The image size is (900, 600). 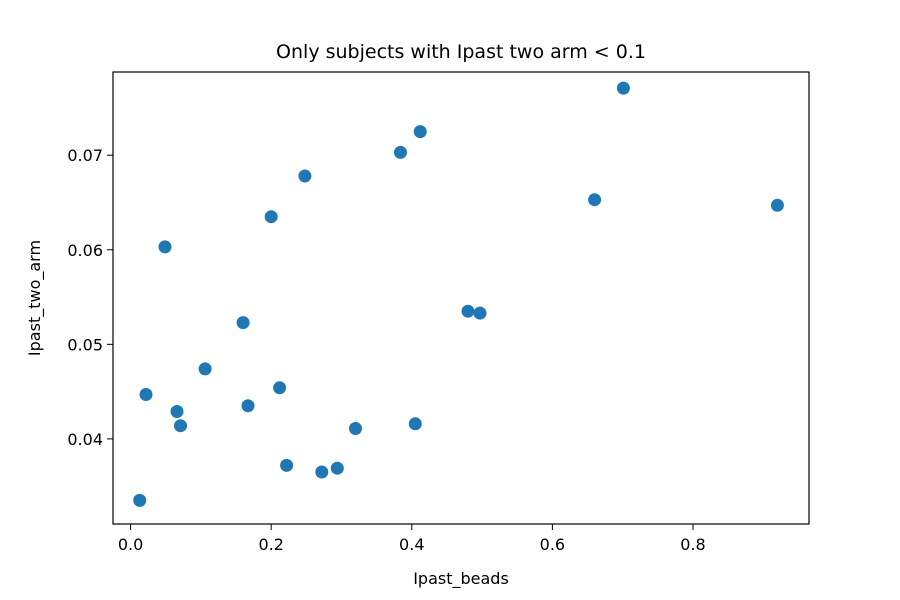 What do you see at coordinates (130, 544) in the screenshot?
I see `x-tick-label: 0.0` at bounding box center [130, 544].